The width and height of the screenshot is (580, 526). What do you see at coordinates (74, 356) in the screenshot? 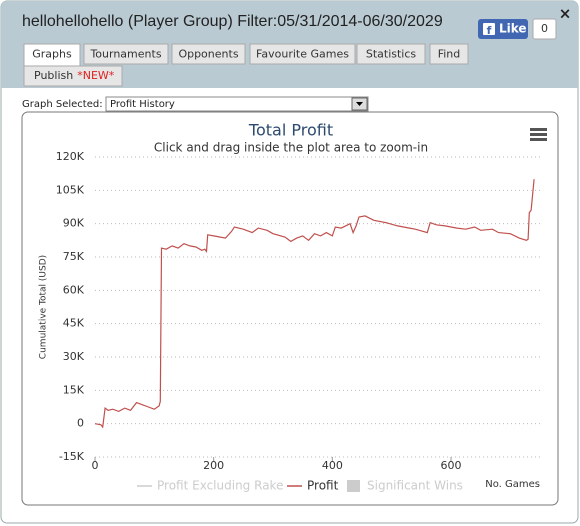
I see `y-tick-label: 30K` at bounding box center [74, 356].